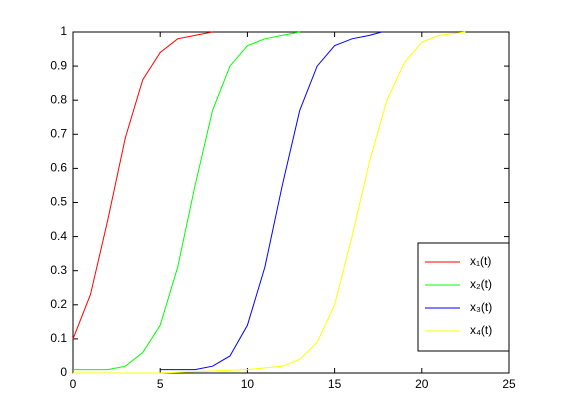 This screenshot has height=420, width=561. Describe the element at coordinates (63, 31) in the screenshot. I see `y-tick-label: 1` at that location.